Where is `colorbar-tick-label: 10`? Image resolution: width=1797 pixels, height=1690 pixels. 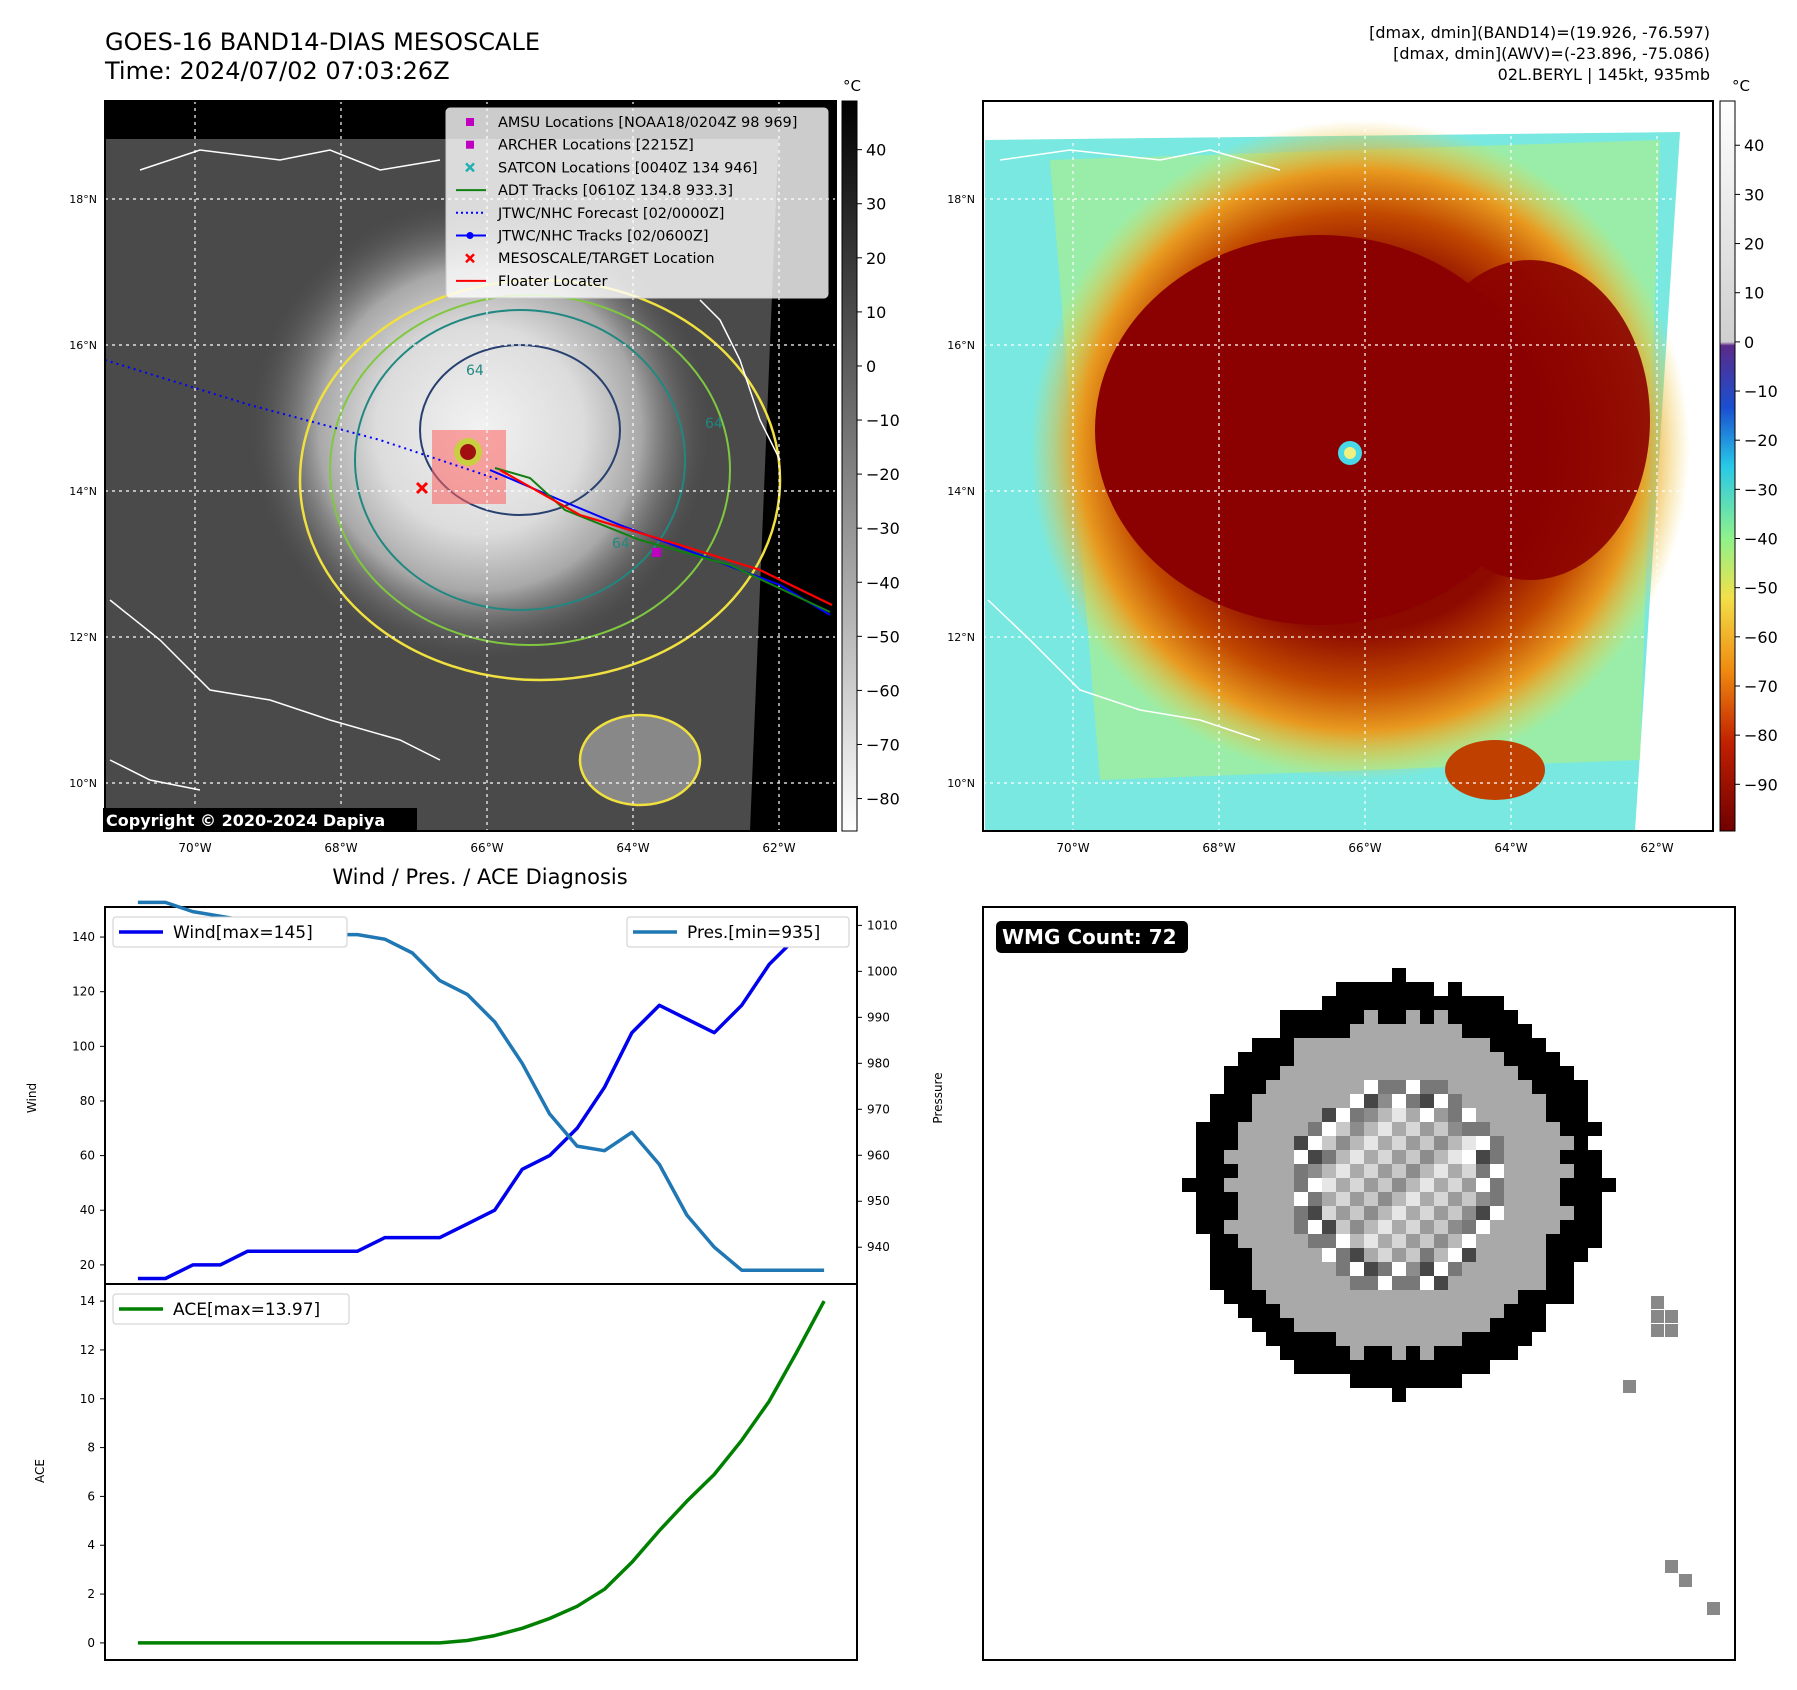
colorbar-tick-label: 10 is located at coordinates (1754, 293).